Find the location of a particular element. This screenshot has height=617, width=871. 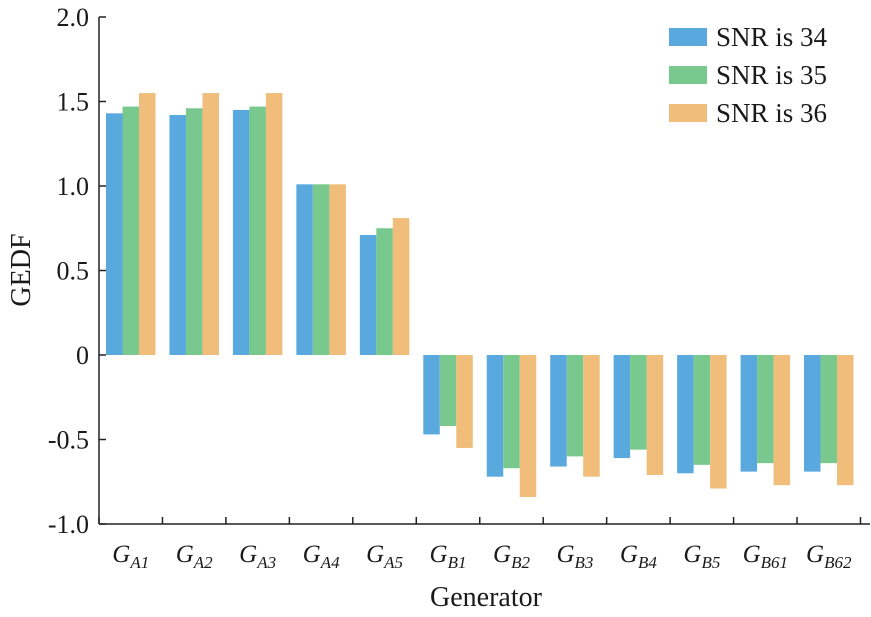

x-tick-label: GA4 is located at coordinates (321, 556).